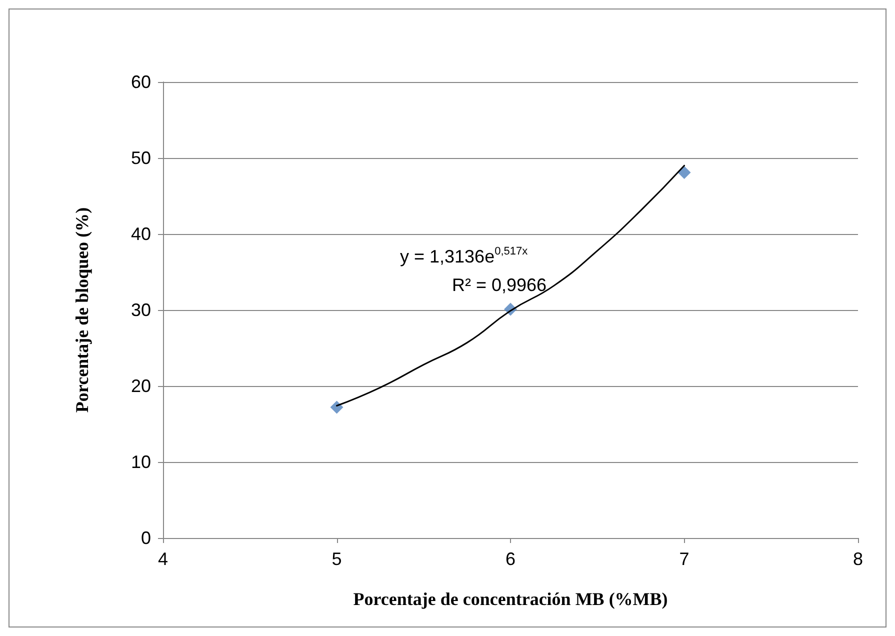 This screenshot has width=895, height=636. Describe the element at coordinates (337, 559) in the screenshot. I see `x-tick-label: 5` at that location.